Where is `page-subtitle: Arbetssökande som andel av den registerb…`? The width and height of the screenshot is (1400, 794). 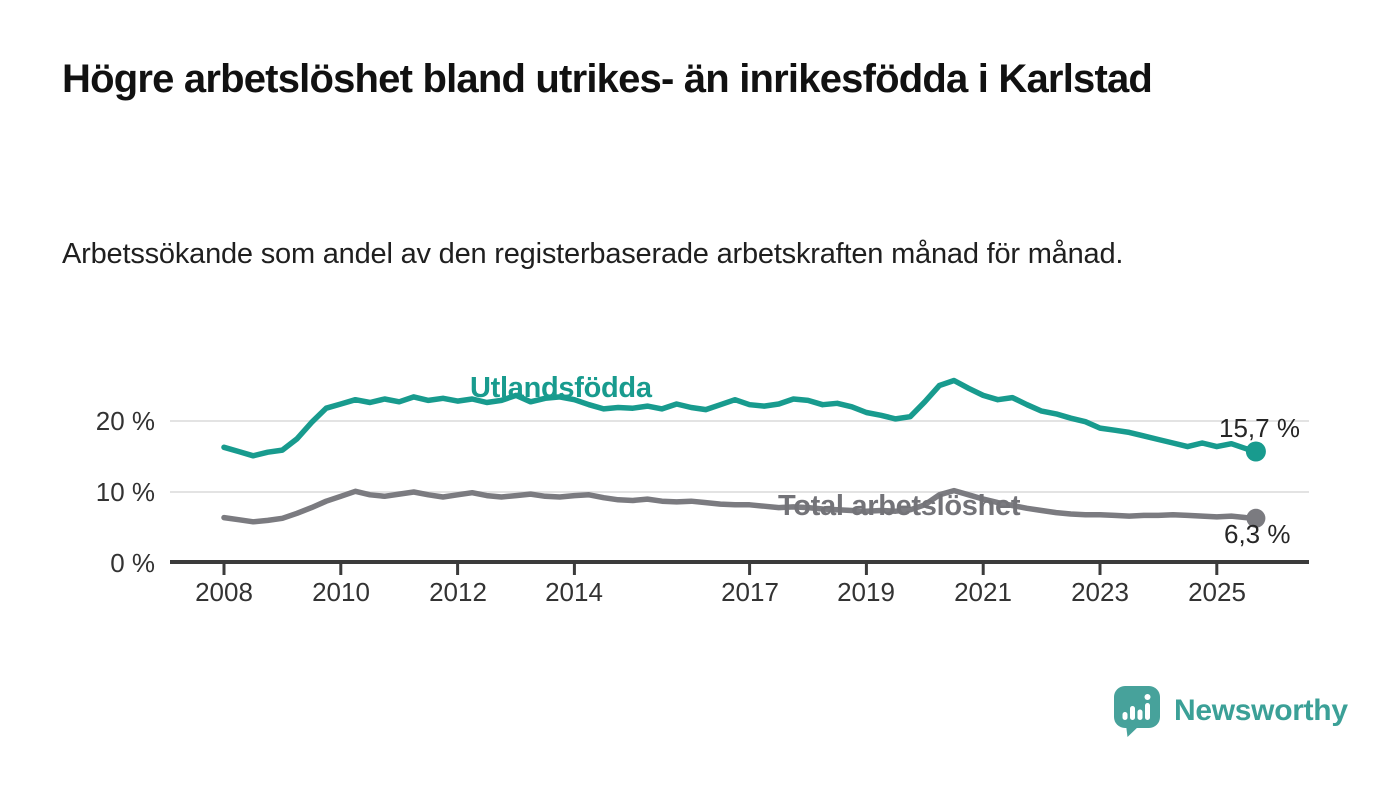
page-subtitle: Arbetssökande som andel av den registerb… is located at coordinates (593, 254).